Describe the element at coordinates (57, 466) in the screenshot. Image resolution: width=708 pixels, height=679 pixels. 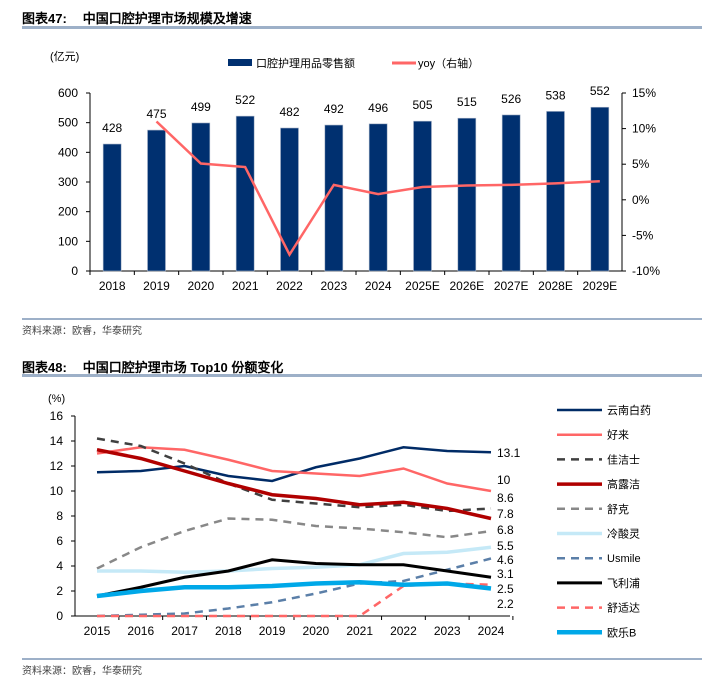
I see `y-tick-label: 12` at that location.